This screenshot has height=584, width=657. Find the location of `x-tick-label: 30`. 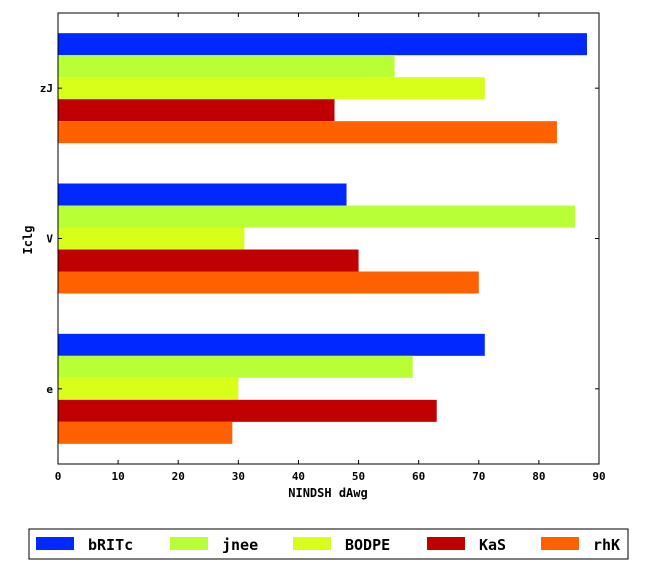

x-tick-label: 30 is located at coordinates (238, 476).